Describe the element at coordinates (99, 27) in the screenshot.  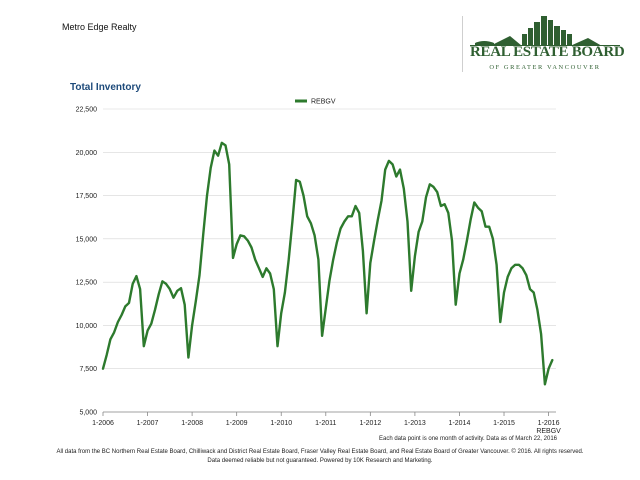
I see `company-name: Metro Edge Realty` at that location.